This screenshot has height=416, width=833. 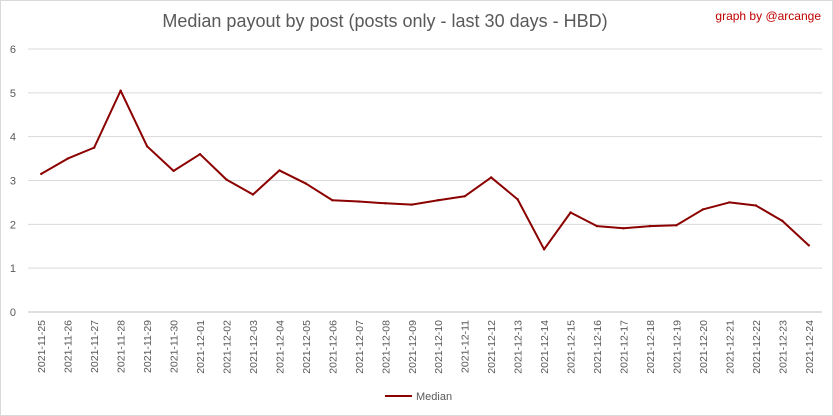 What do you see at coordinates (280, 347) in the screenshot?
I see `x-tick-label: 2021-12-04` at bounding box center [280, 347].